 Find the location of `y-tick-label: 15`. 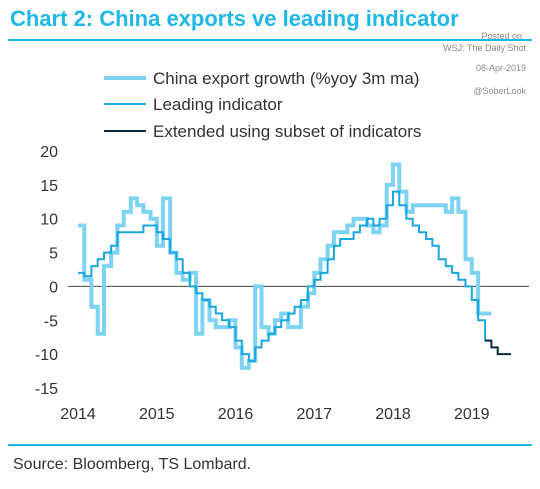

y-tick-label: 15 is located at coordinates (49, 186).